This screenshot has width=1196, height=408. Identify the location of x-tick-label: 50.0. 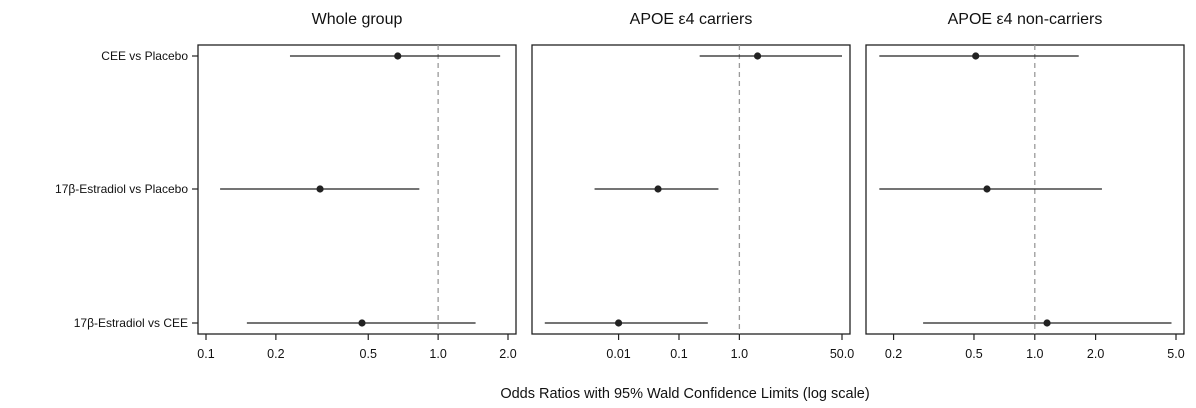
(842, 354).